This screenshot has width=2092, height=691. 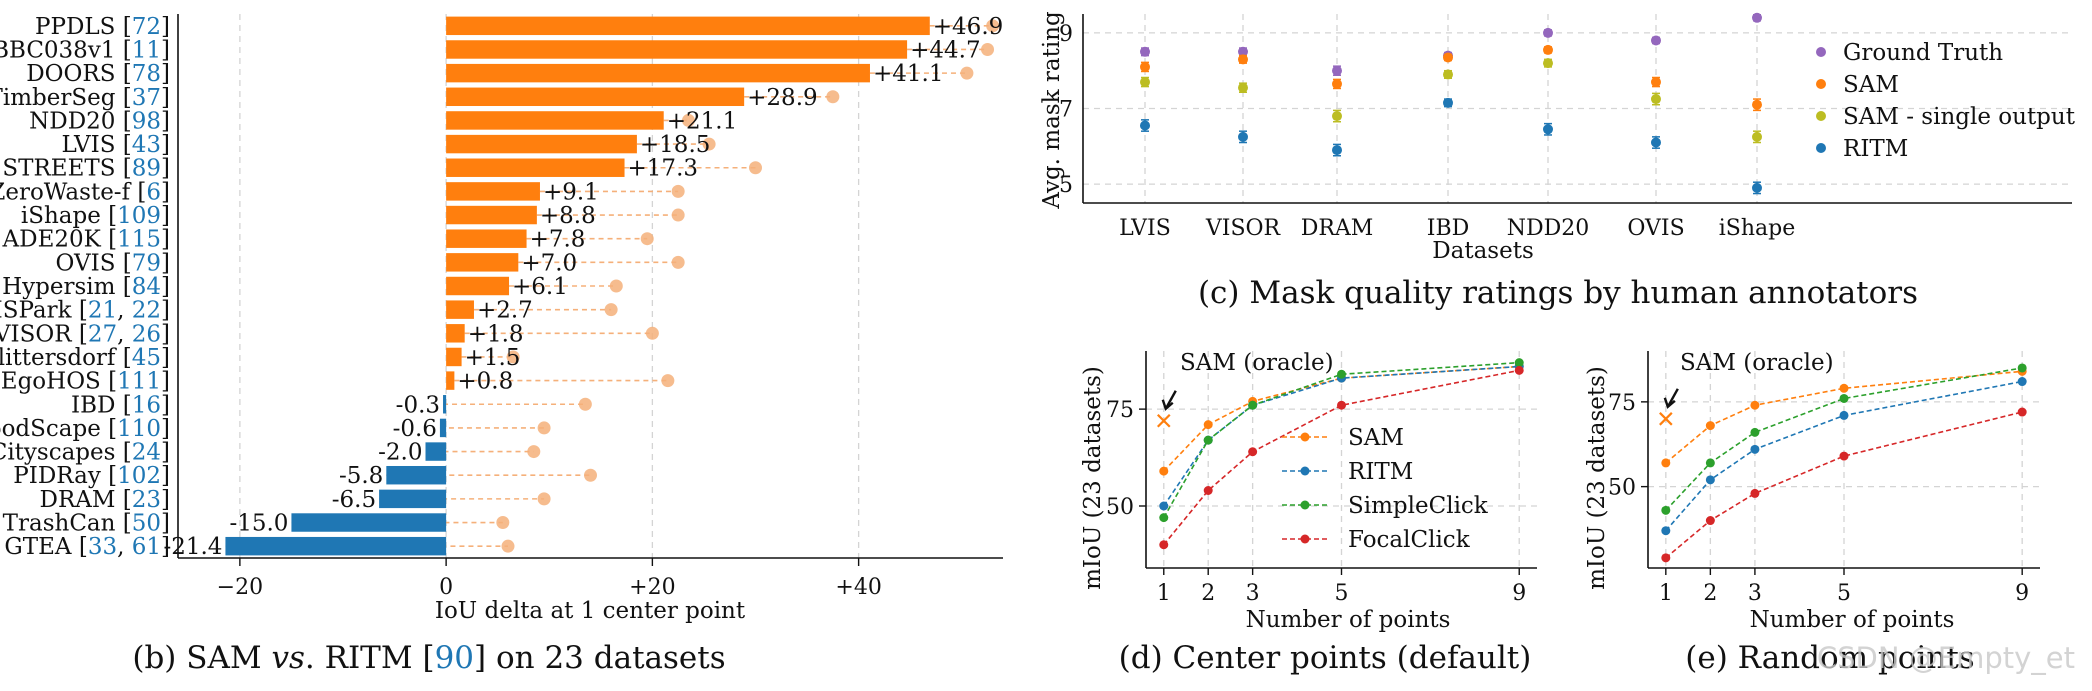 I want to click on panel-c-x-label: Datasets, so click(x=1483, y=251).